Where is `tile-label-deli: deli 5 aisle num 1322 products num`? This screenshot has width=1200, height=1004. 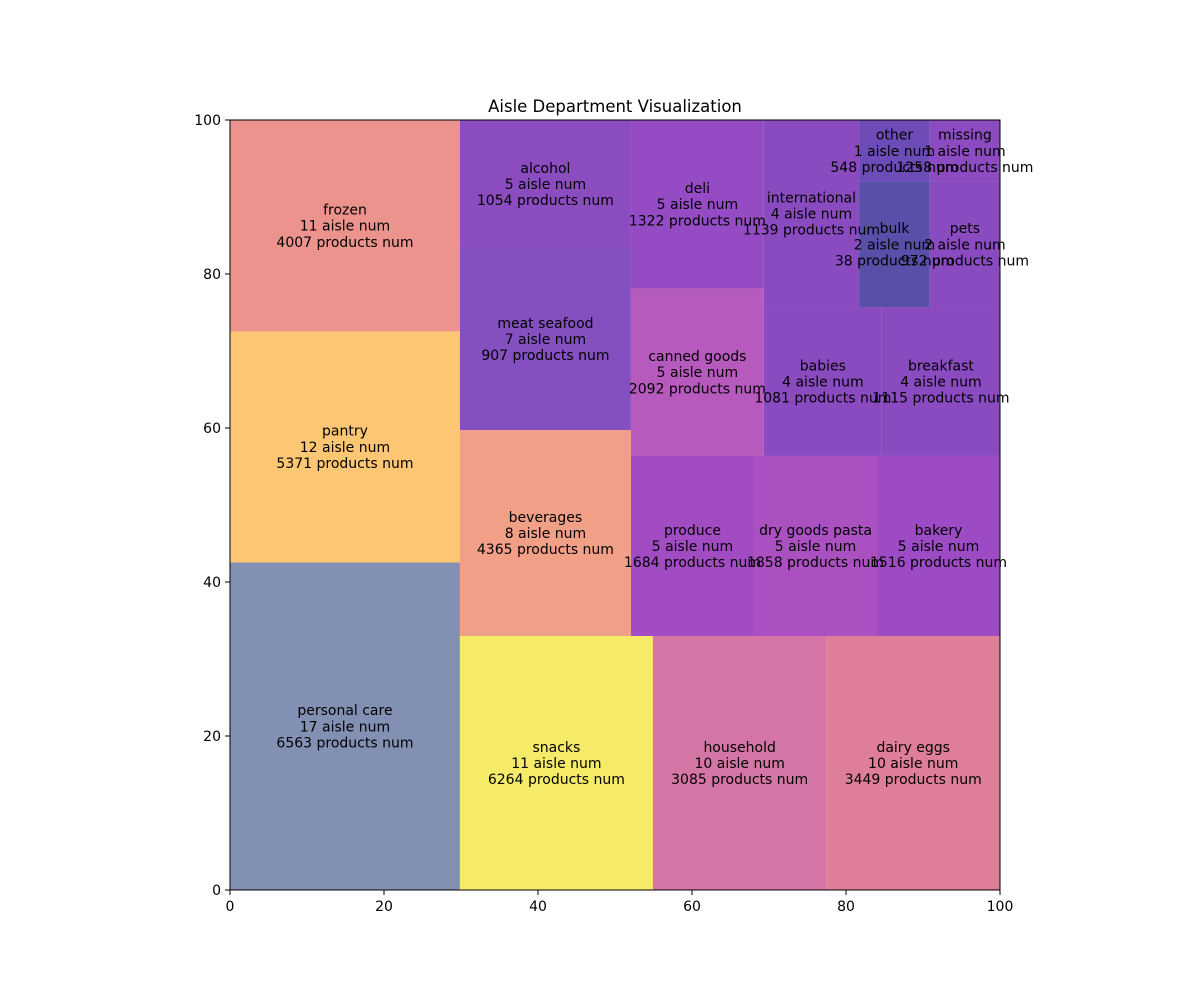
tile-label-deli: deli 5 aisle num 1322 products num is located at coordinates (697, 205).